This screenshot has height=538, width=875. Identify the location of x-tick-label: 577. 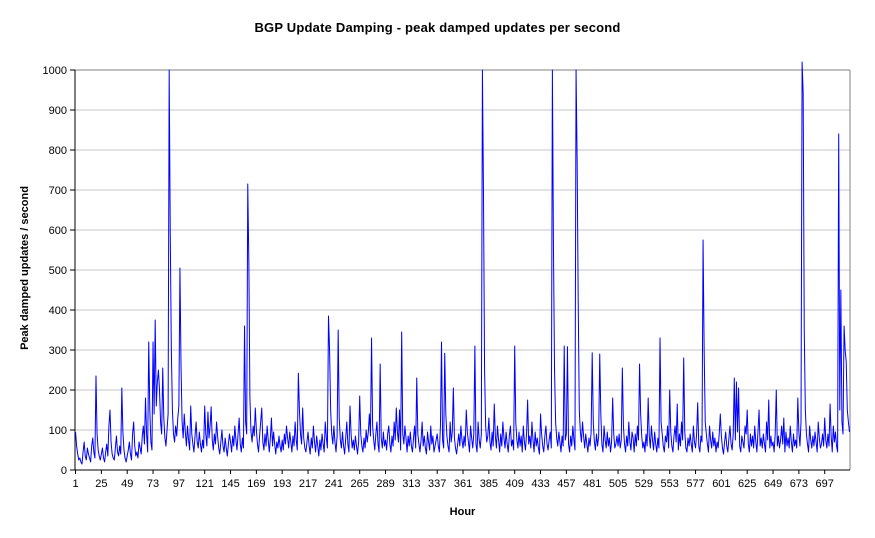
(695, 484).